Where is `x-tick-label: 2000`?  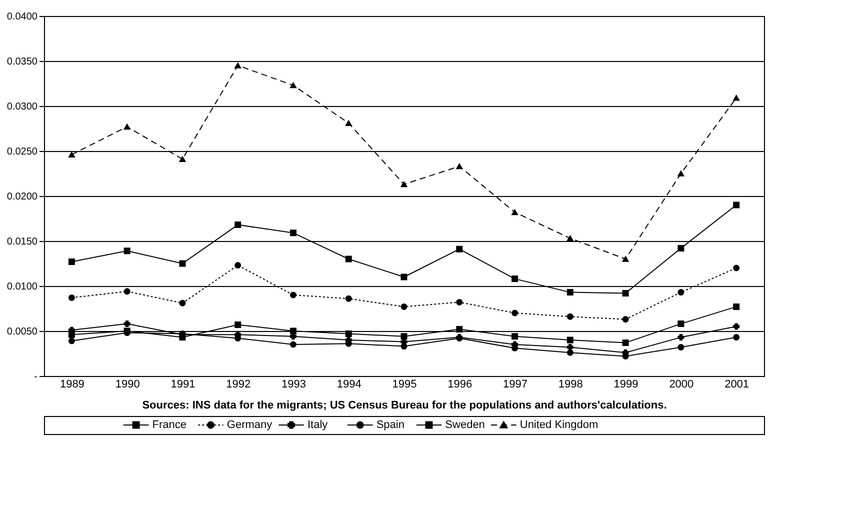 x-tick-label: 2000 is located at coordinates (681, 384).